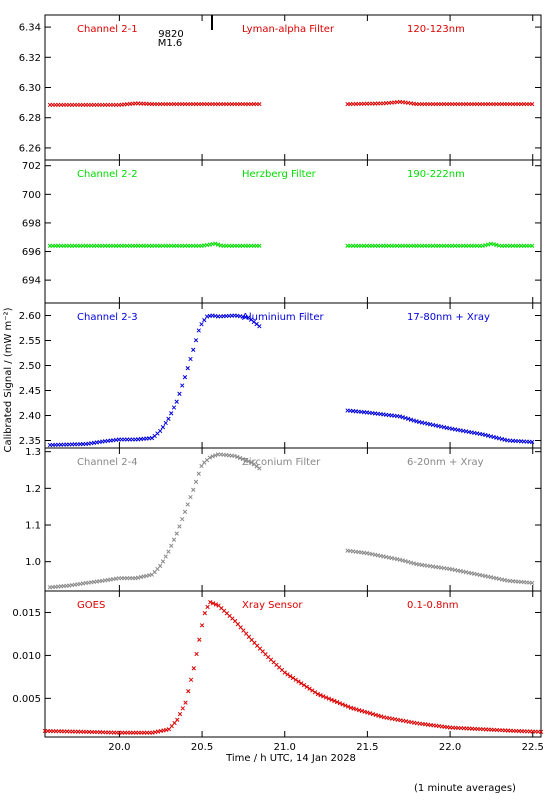 Image resolution: width=550 pixels, height=800 pixels. What do you see at coordinates (31, 281) in the screenshot?
I see `y-tick-label: 694` at bounding box center [31, 281].